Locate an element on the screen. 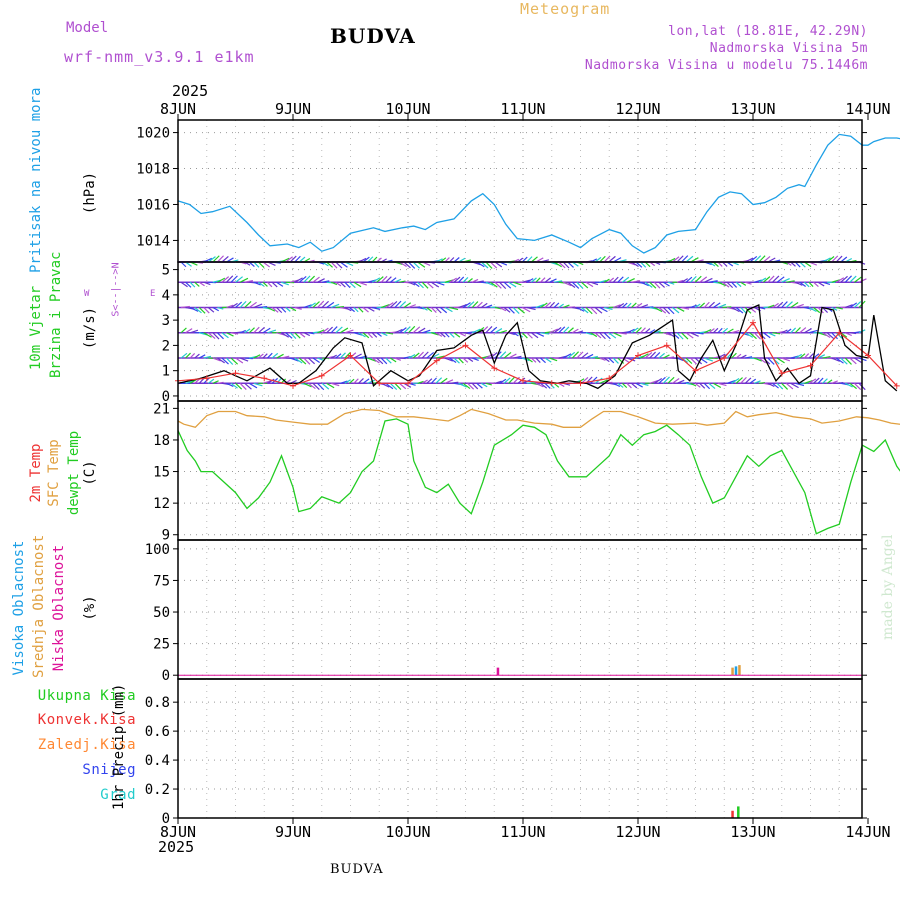 The image size is (900, 900). x-tick-label-top: 13JUN is located at coordinates (752, 109).